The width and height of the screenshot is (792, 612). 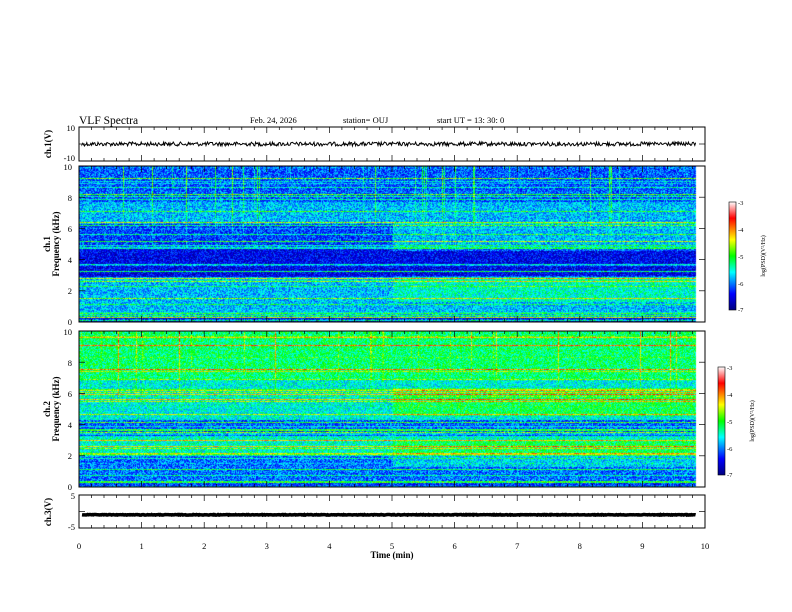 What do you see at coordinates (68, 332) in the screenshot?
I see `ch2-ytick-10: 10` at bounding box center [68, 332].